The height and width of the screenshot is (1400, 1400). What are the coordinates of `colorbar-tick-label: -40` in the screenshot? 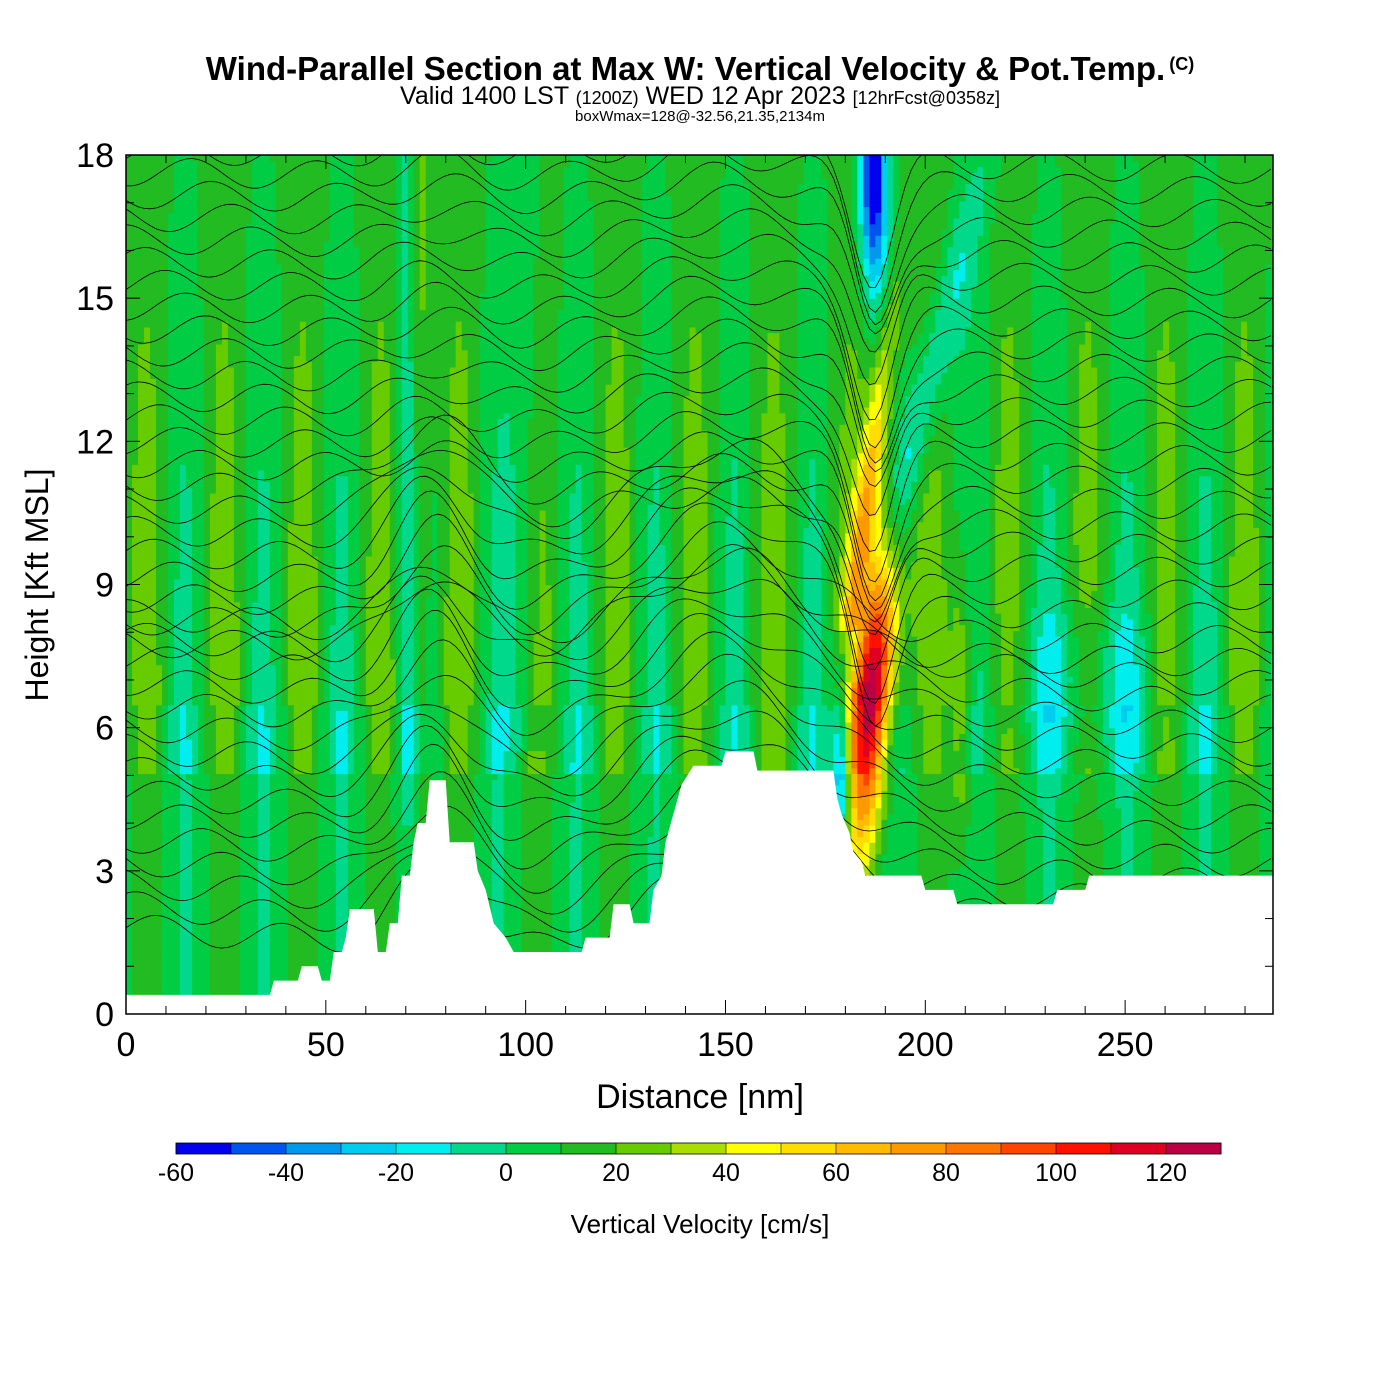 It's located at (286, 1173).